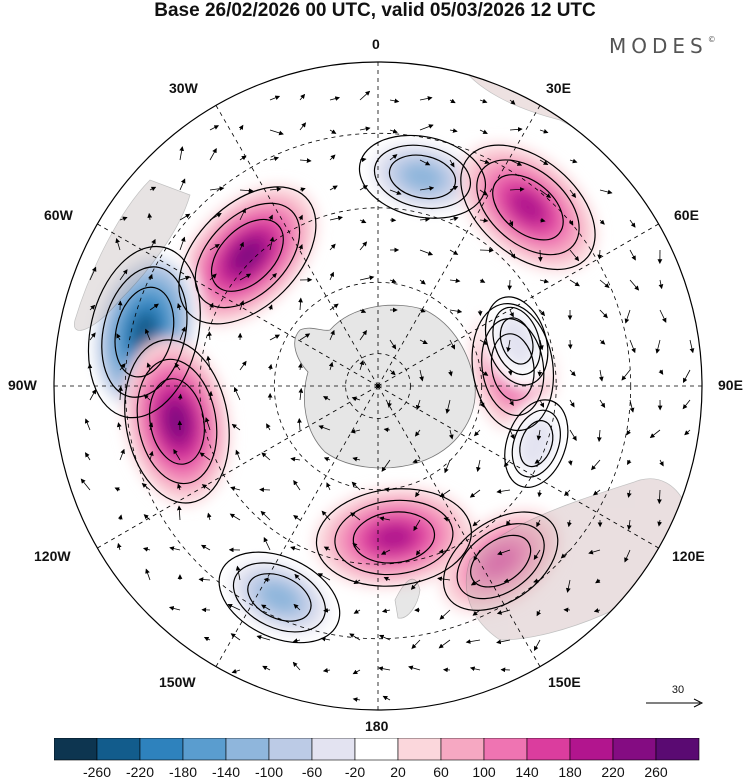 The height and width of the screenshot is (783, 750). Describe the element at coordinates (462, 749) in the screenshot. I see `colorbar-swatch` at that location.